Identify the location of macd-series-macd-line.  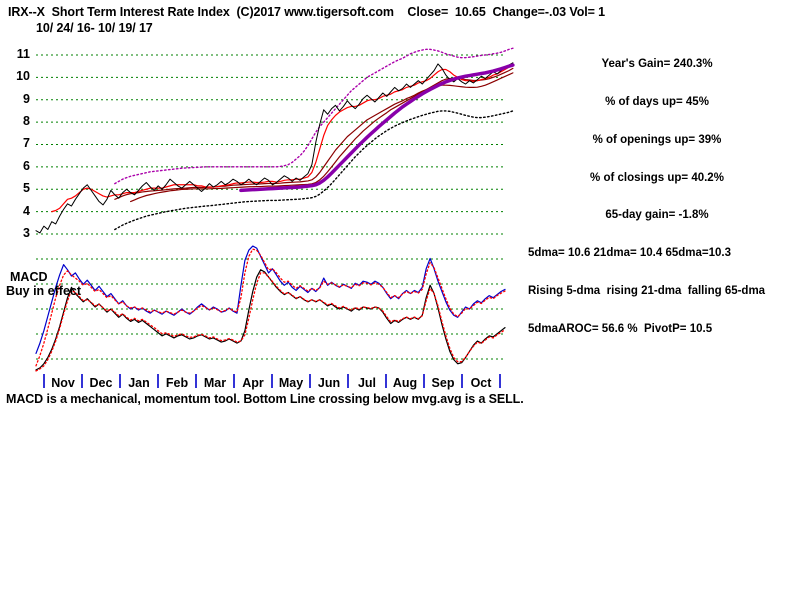
(270, 300).